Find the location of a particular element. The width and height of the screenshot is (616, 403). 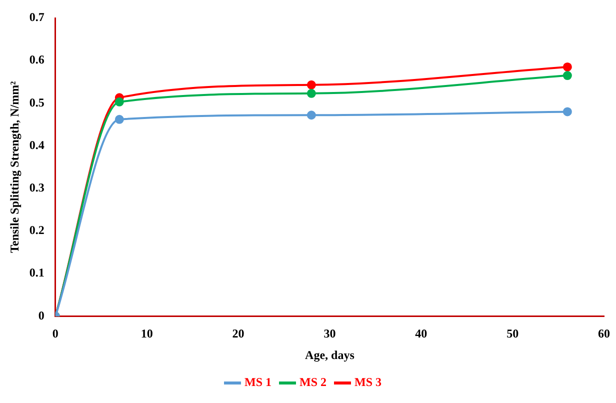

x-axis-title: Age, days is located at coordinates (330, 355).